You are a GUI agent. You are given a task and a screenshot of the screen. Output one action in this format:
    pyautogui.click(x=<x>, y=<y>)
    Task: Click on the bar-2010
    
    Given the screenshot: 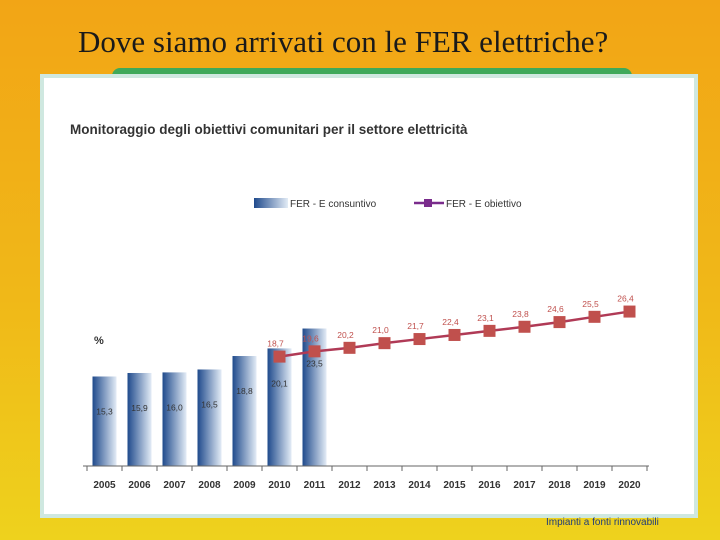 What is the action you would take?
    pyautogui.click(x=279, y=407)
    